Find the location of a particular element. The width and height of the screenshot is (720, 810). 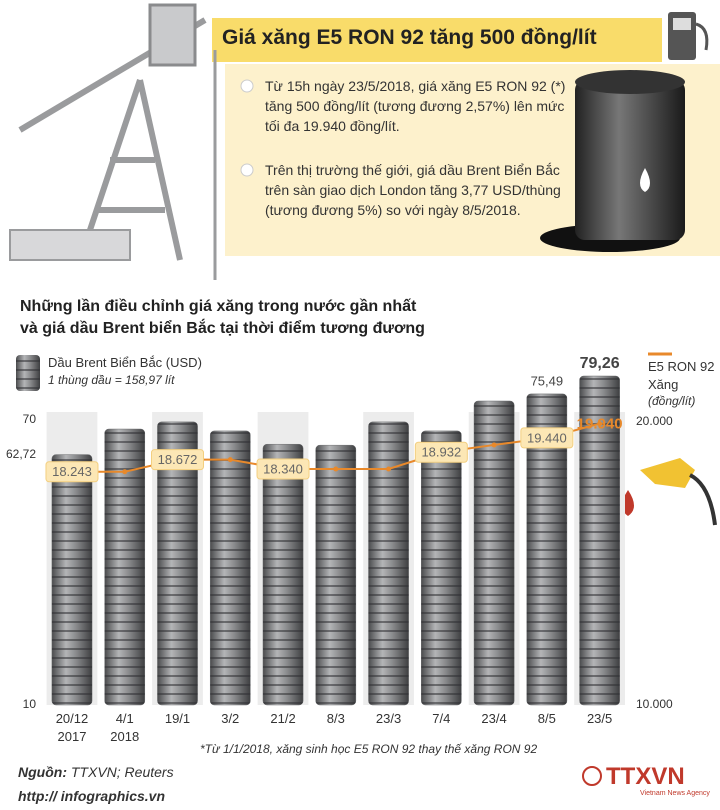

line-value-label: 18.340 is located at coordinates (283, 468).